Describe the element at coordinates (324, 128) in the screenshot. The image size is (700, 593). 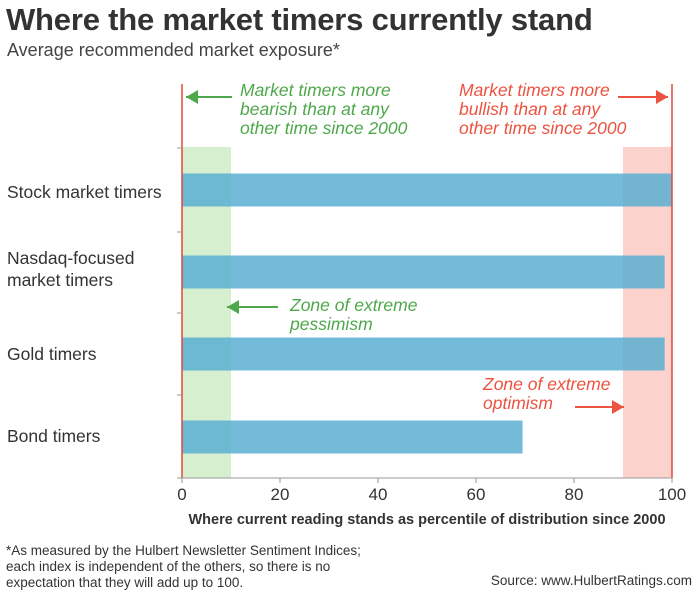
I see `bearish-annotation: other time since 2000` at that location.